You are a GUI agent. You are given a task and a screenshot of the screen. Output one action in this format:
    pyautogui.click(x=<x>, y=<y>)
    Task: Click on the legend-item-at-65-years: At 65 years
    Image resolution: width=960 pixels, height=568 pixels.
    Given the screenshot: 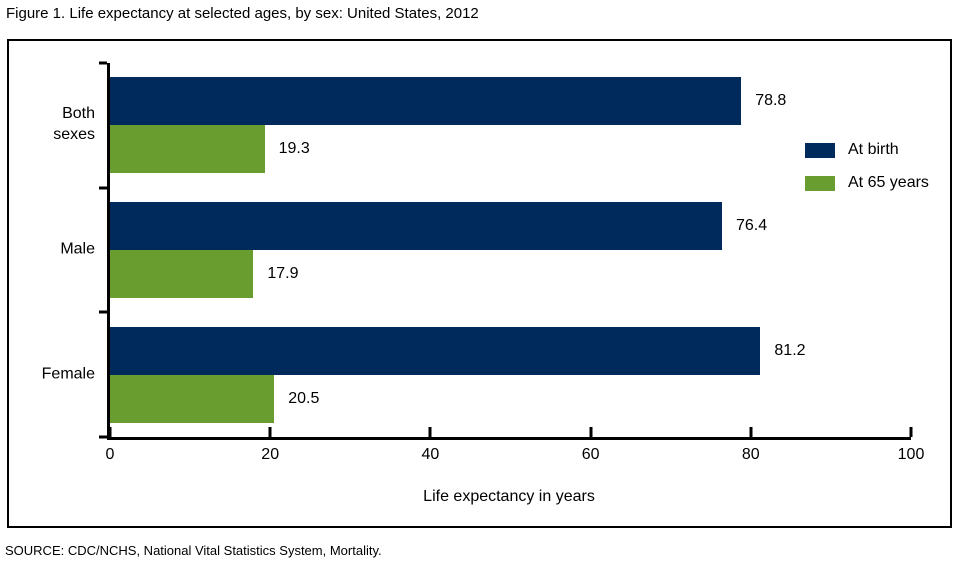 What is the action you would take?
    pyautogui.click(x=867, y=183)
    